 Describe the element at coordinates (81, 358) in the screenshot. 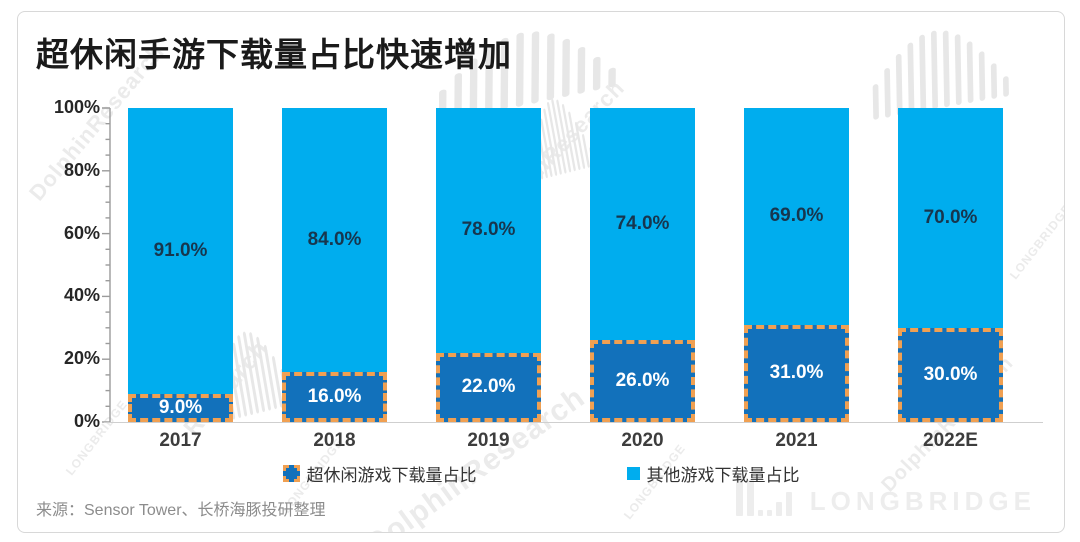

I see `y-axis-tick-label: 20%` at that location.